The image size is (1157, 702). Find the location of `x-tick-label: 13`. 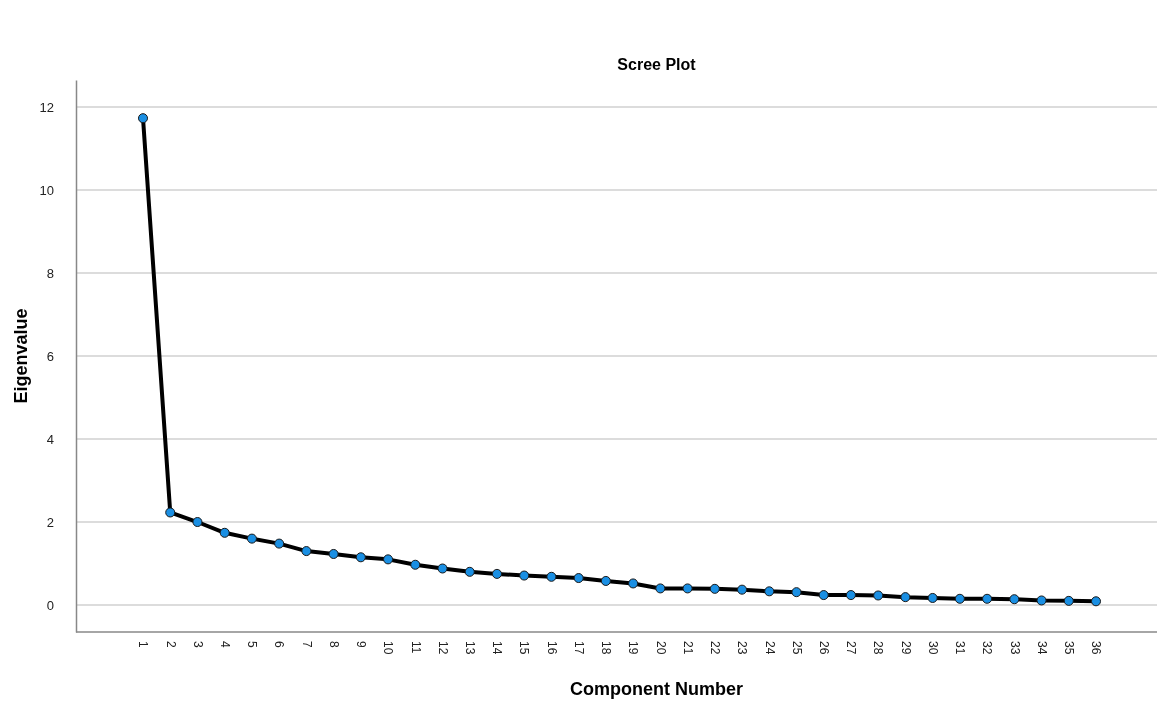

x-tick-label: 13 is located at coordinates (470, 648).